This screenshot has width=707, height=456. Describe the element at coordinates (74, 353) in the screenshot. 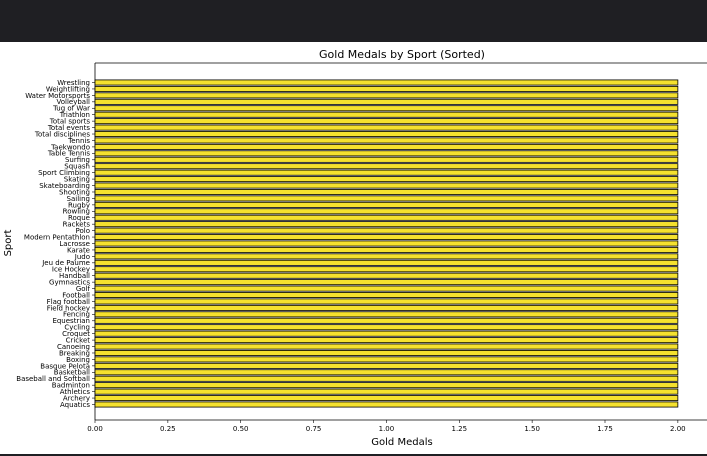

I see `y-tick-label: Breaking` at that location.